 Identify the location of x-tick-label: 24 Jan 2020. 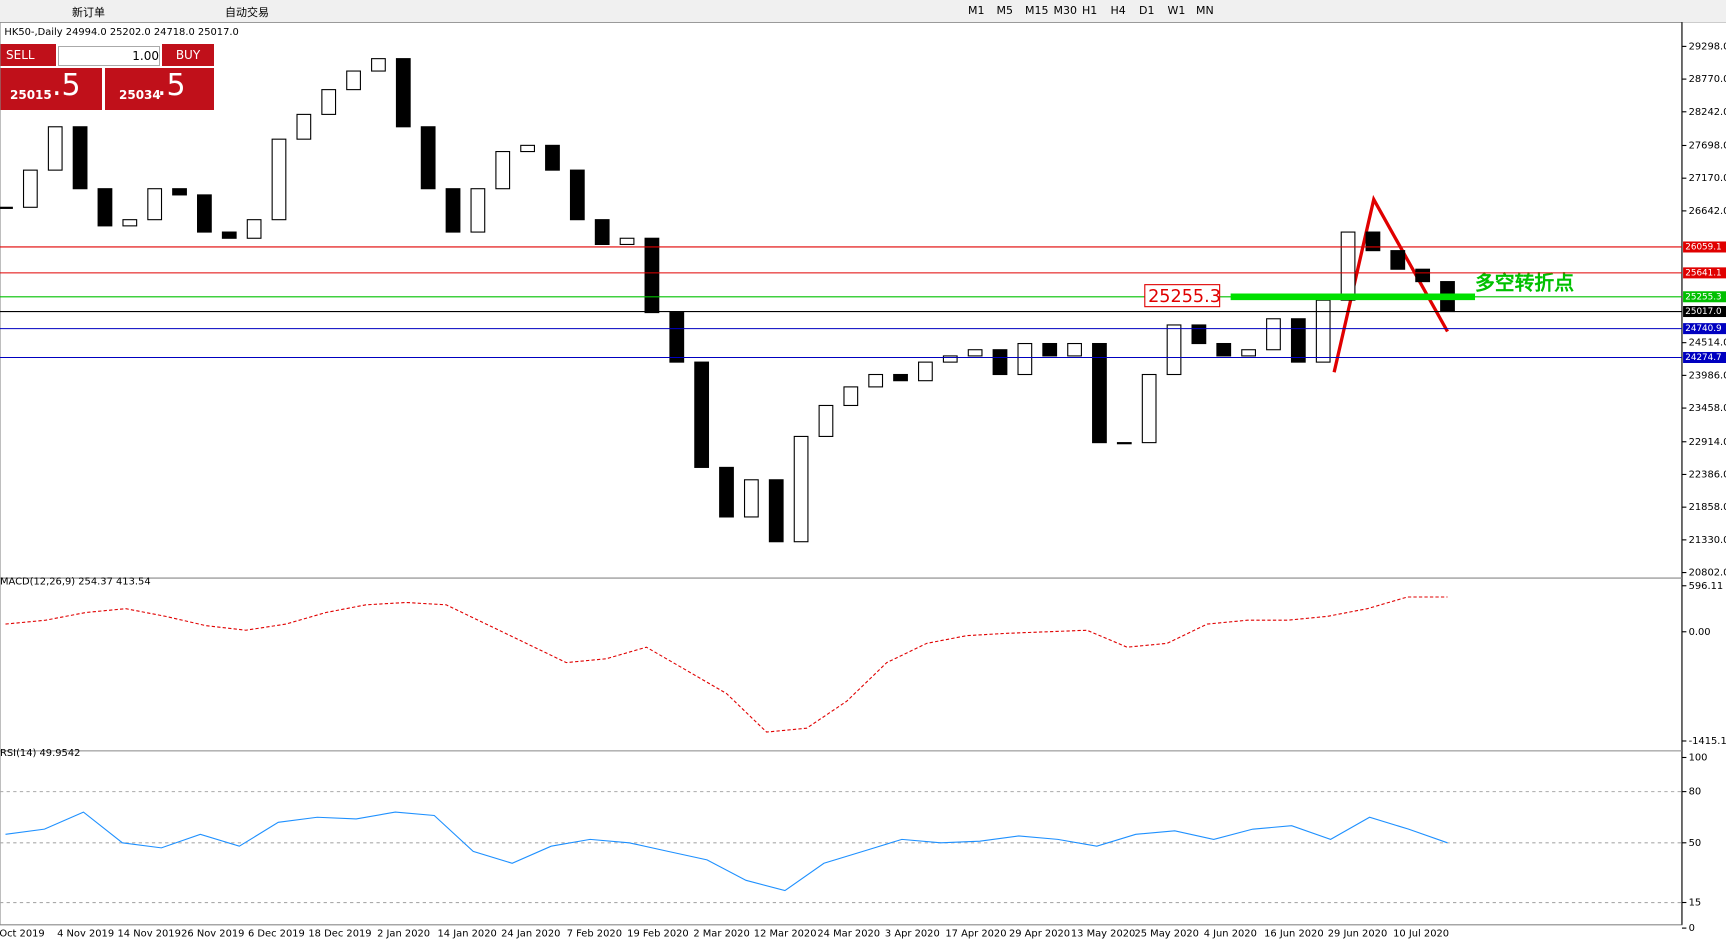
(530, 934).